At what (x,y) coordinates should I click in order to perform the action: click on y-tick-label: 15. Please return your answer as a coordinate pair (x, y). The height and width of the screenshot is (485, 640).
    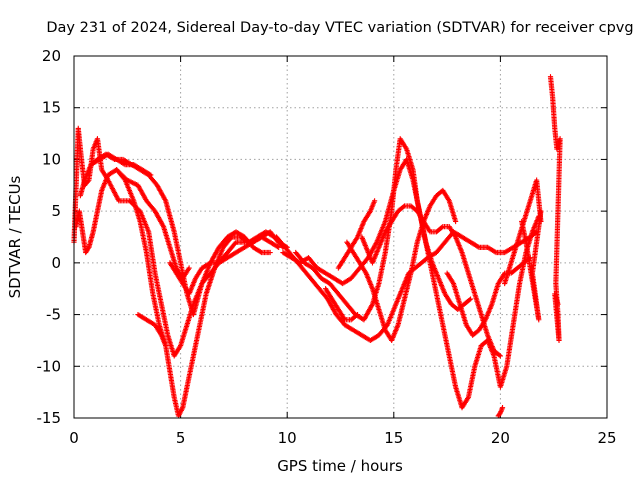
    Looking at the image, I should click on (51, 108).